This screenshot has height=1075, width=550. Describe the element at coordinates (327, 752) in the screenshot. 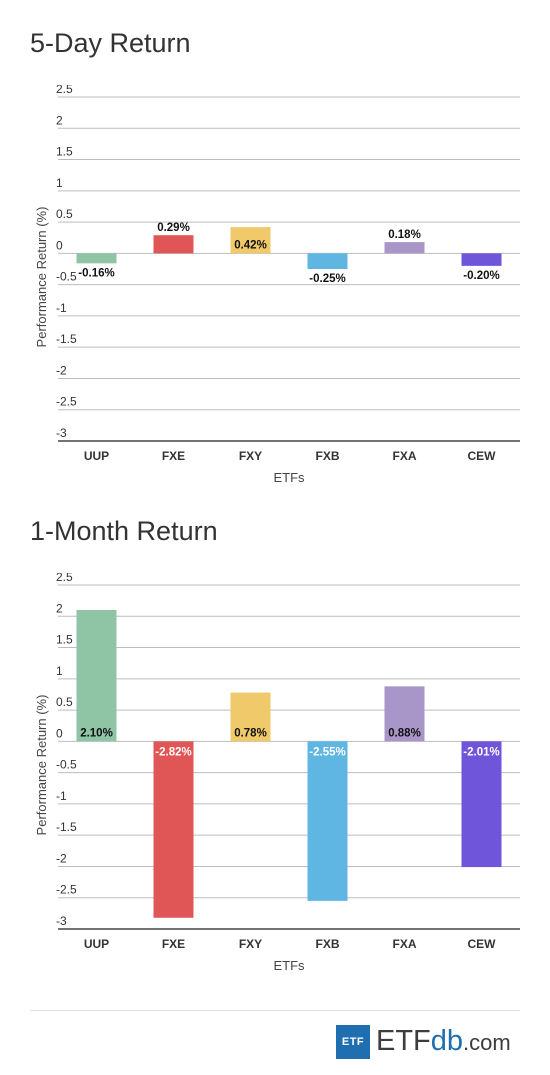

I see `data-label: -2.55%` at that location.